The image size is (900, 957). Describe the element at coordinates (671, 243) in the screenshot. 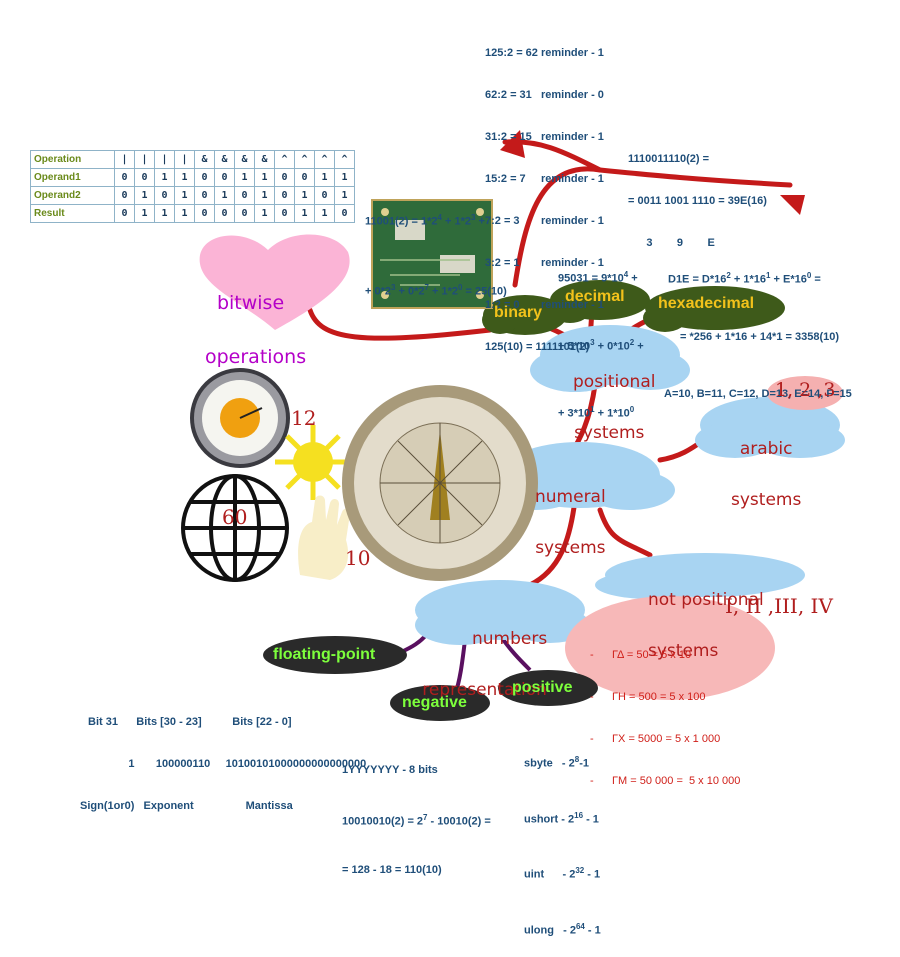

I see `hex-conversion-digits: 3 9 E` at that location.